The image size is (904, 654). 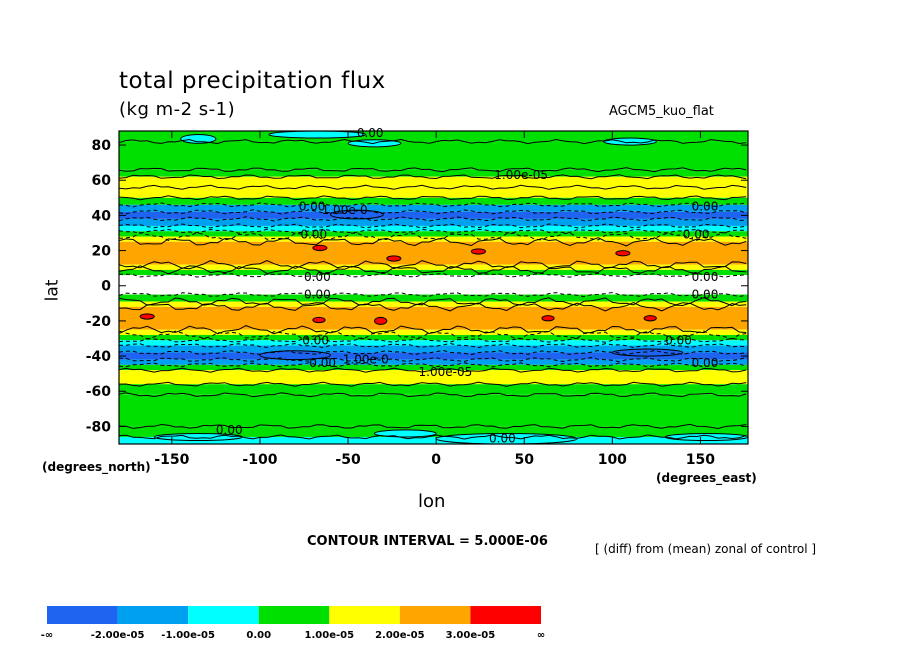 What do you see at coordinates (259, 460) in the screenshot?
I see `x-tick-label-1: -100` at bounding box center [259, 460].